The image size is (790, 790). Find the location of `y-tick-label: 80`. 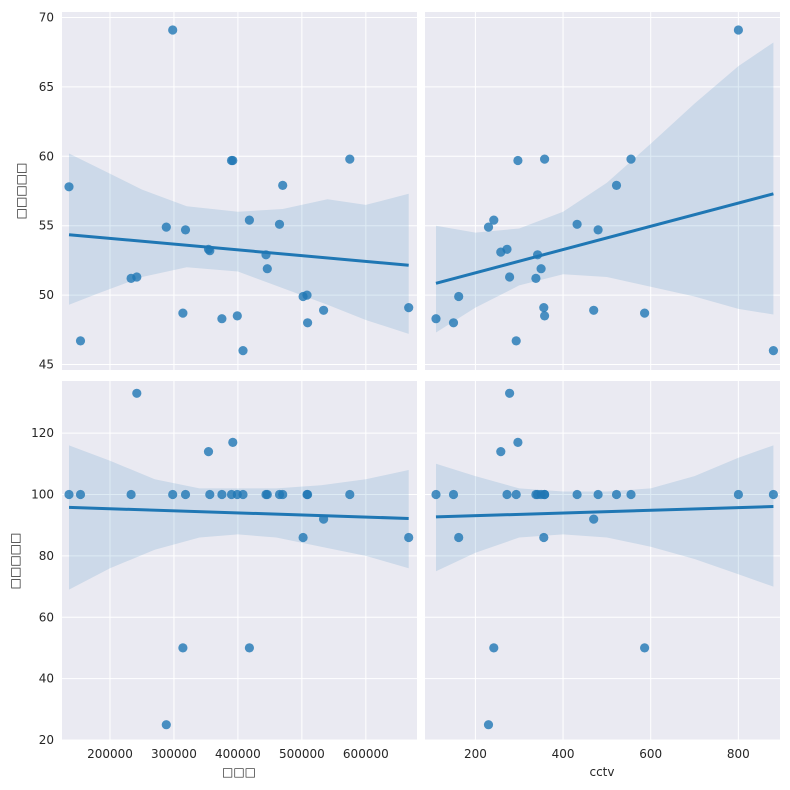

y-tick-label: 80 is located at coordinates (46, 556).